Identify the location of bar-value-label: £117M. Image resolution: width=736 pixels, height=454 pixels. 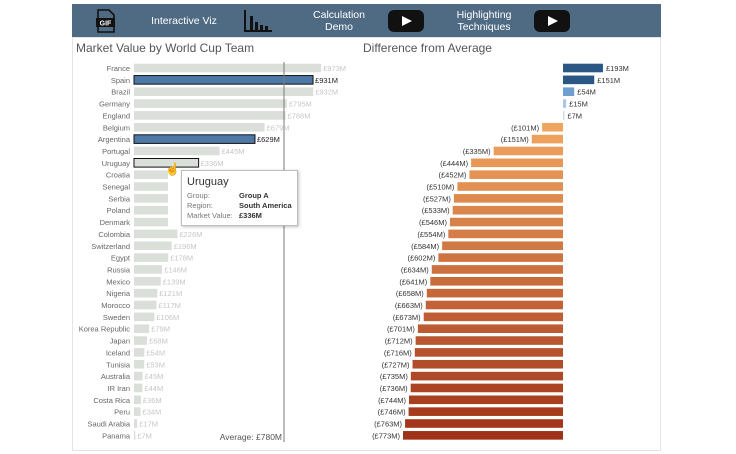
(170, 305).